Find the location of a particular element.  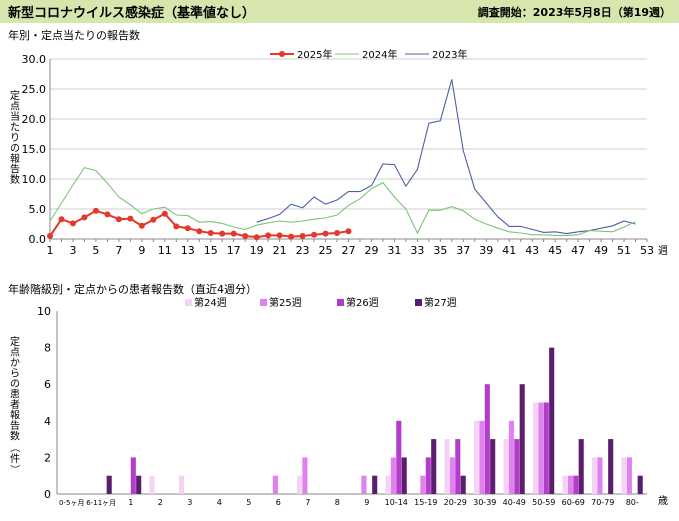

x-tick-label: 31 is located at coordinates (394, 250).